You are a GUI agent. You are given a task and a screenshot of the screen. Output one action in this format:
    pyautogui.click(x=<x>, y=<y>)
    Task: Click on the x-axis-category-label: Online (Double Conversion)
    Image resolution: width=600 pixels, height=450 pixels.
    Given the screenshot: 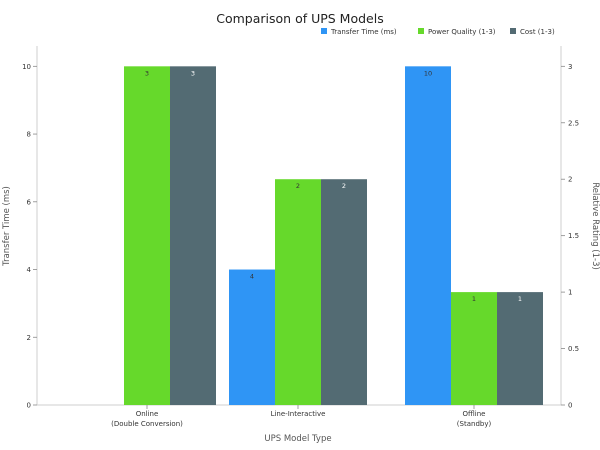 What is the action you would take?
    pyautogui.click(x=147, y=419)
    